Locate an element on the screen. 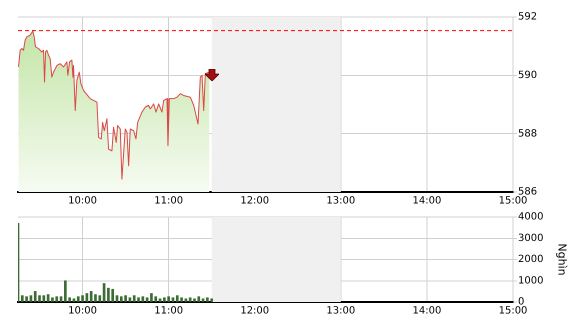 This screenshot has height=320, width=570. y-tick-label: 592 is located at coordinates (528, 17).